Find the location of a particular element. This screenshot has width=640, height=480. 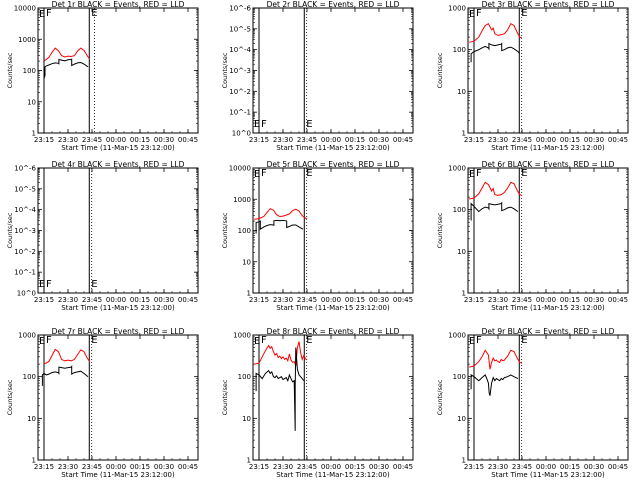

y-tick-label: 10^-4 is located at coordinates (25, 210).